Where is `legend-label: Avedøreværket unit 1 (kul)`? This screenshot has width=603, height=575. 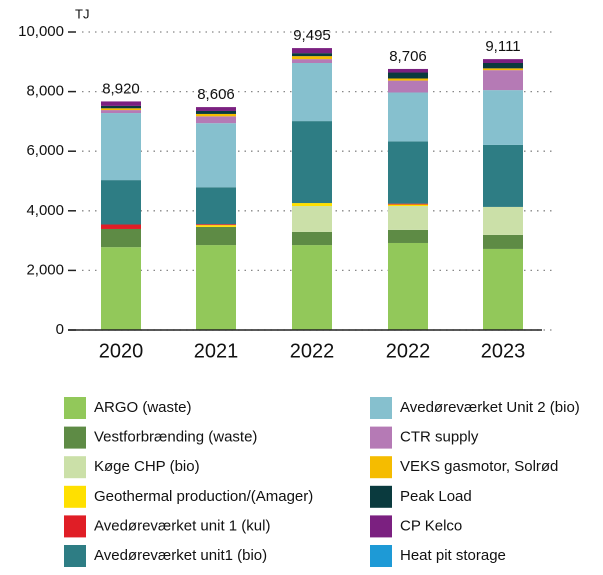
legend-label: Avedøreværket unit 1 (kul) is located at coordinates (182, 525).